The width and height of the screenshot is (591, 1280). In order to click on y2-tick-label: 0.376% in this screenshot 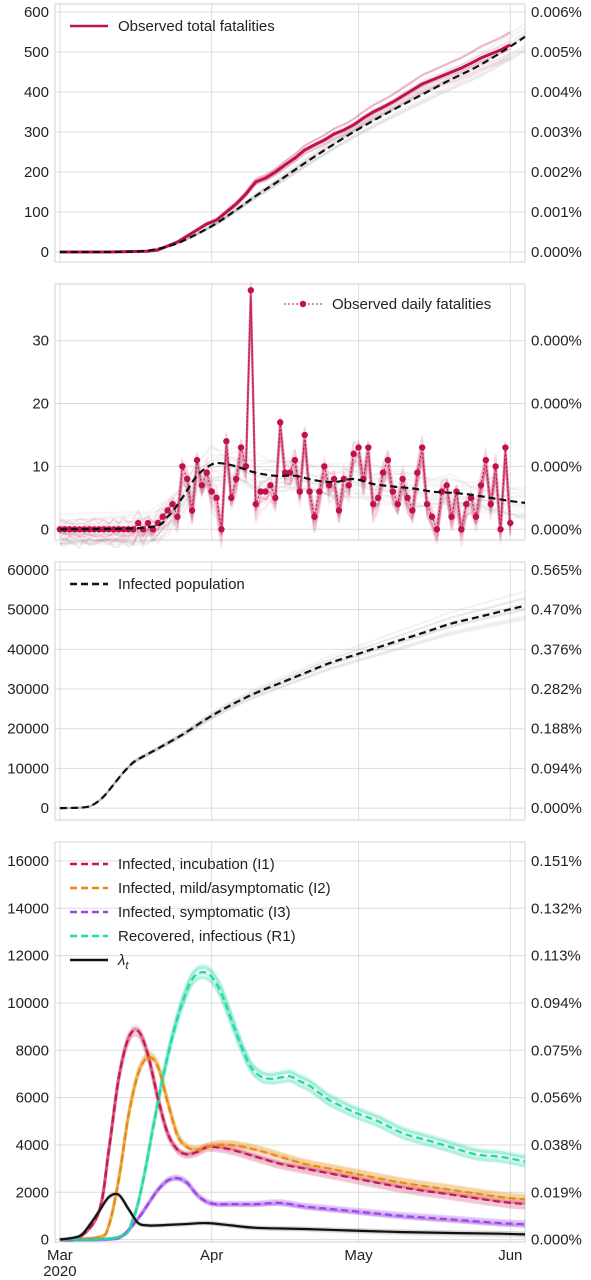, I will do `click(556, 649)`.